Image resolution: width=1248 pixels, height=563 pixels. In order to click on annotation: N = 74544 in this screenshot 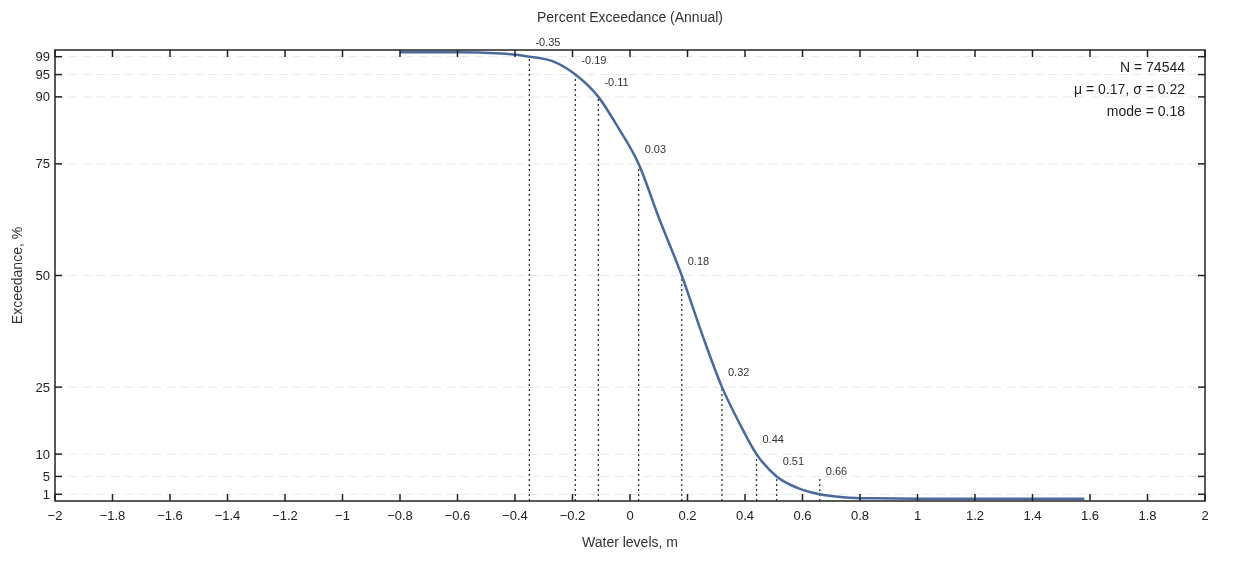, I will do `click(1153, 67)`.